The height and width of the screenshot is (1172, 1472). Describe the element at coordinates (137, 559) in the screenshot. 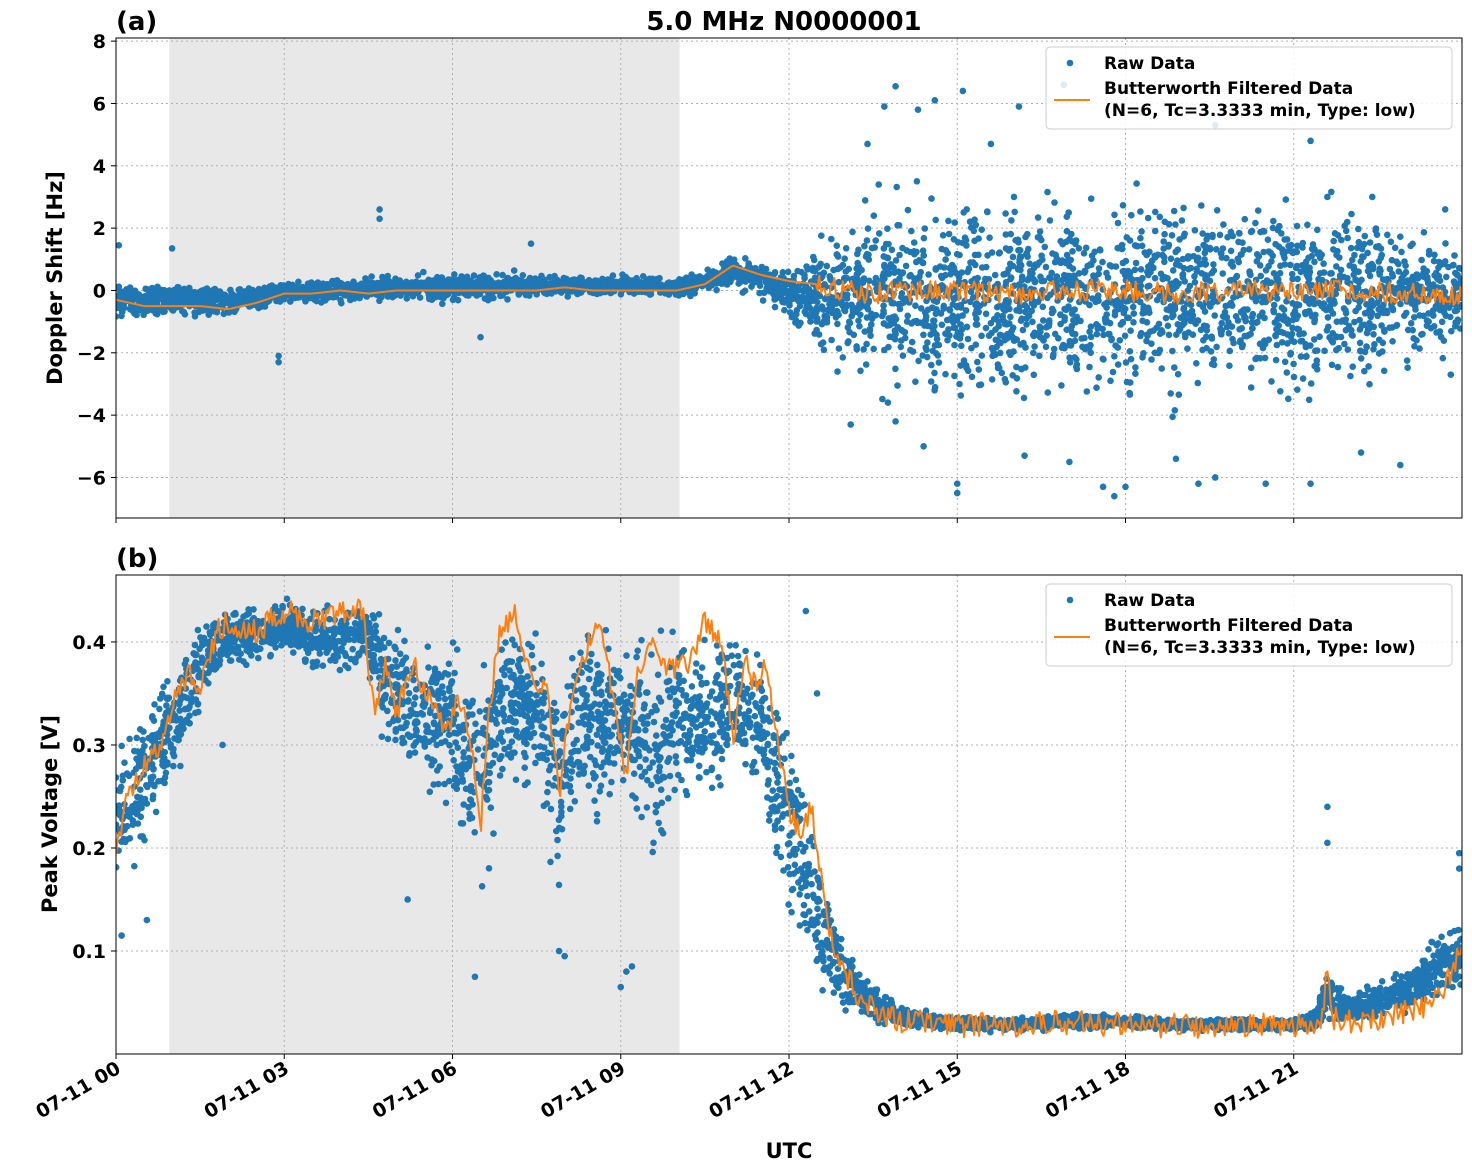

I see `panel-b-label: (b)` at that location.